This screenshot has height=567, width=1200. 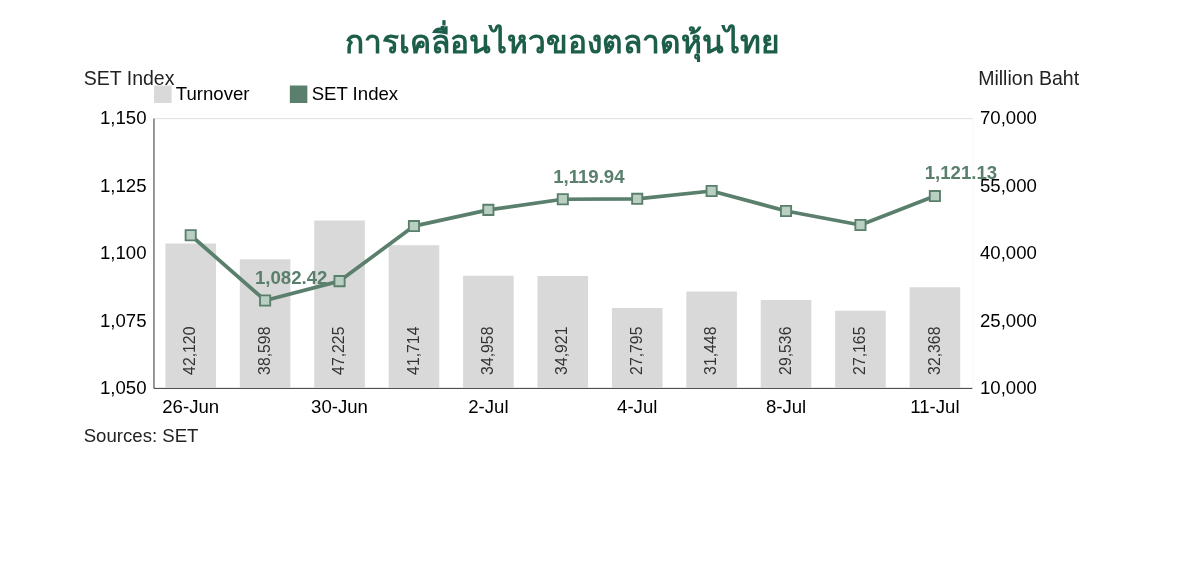 What do you see at coordinates (123, 387) in the screenshot?
I see `y-tick-label: 1,050` at bounding box center [123, 387].